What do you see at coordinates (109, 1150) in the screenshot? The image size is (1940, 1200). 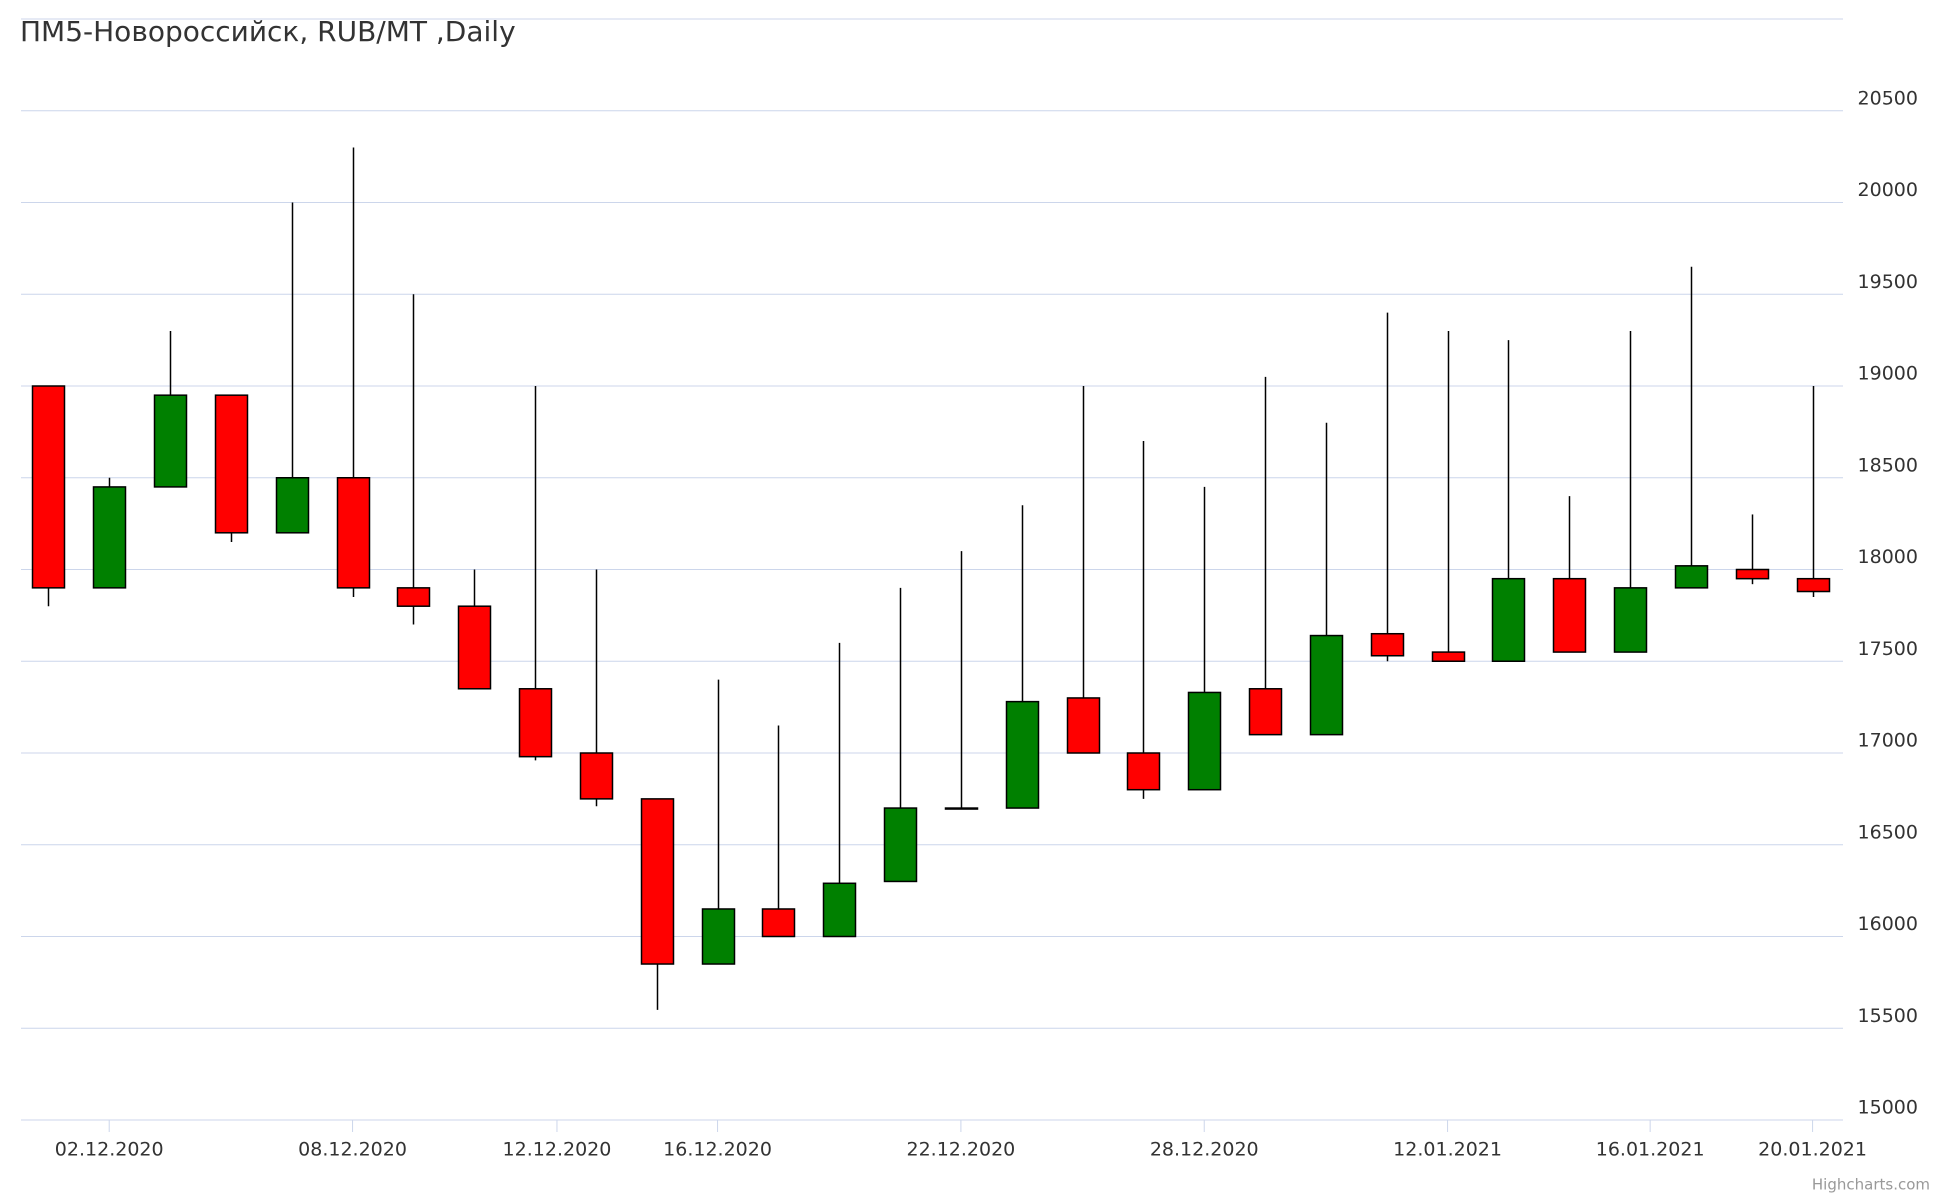 I see `x-tick-label: 02.12.2020` at bounding box center [109, 1150].